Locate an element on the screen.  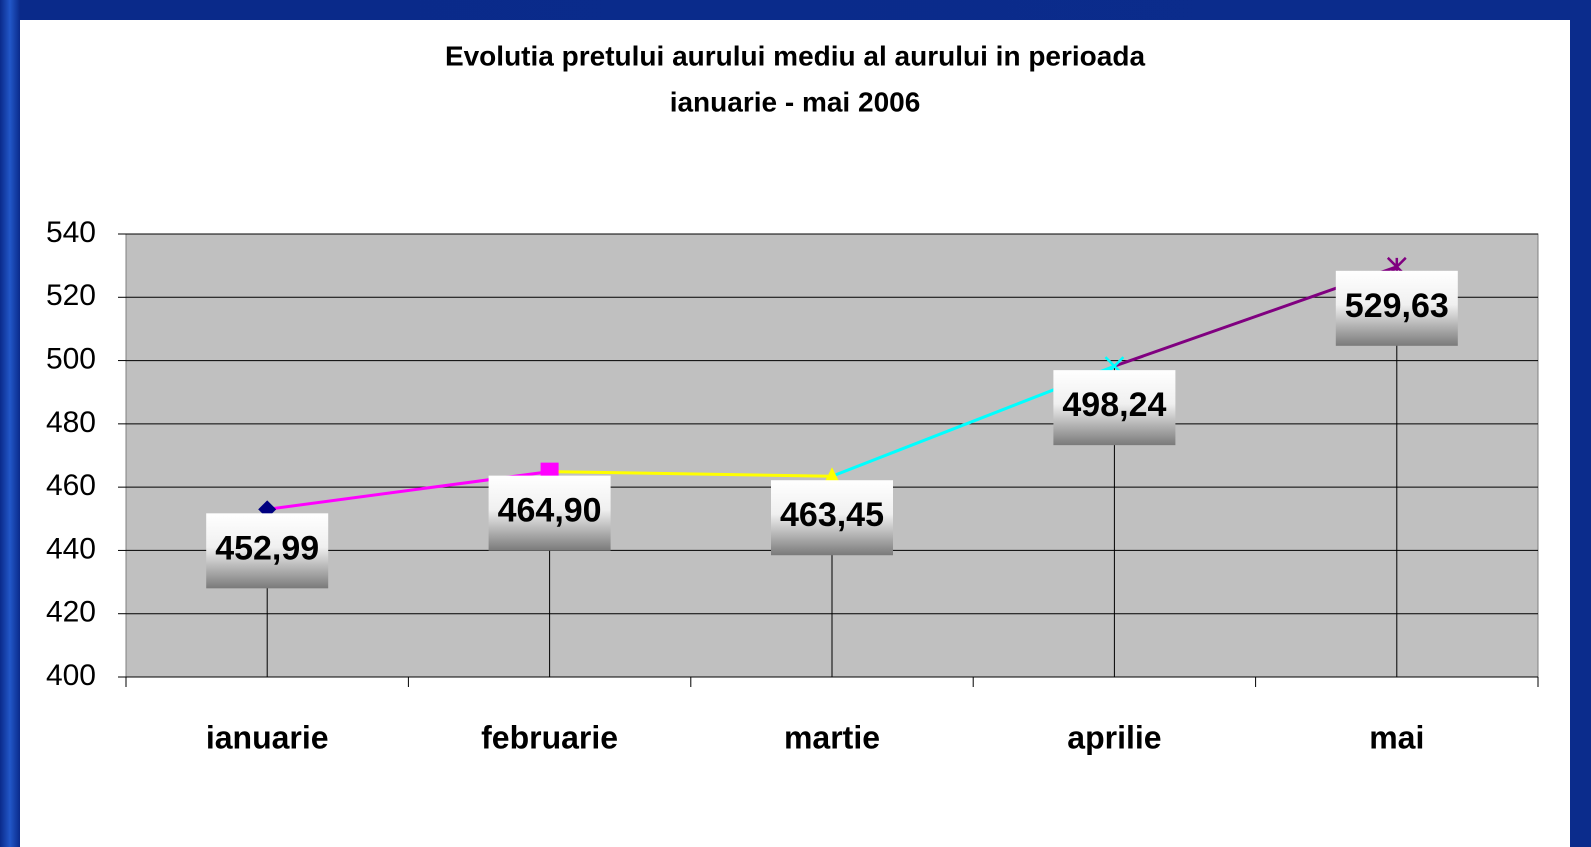
value-label: 529,63 is located at coordinates (1397, 306).